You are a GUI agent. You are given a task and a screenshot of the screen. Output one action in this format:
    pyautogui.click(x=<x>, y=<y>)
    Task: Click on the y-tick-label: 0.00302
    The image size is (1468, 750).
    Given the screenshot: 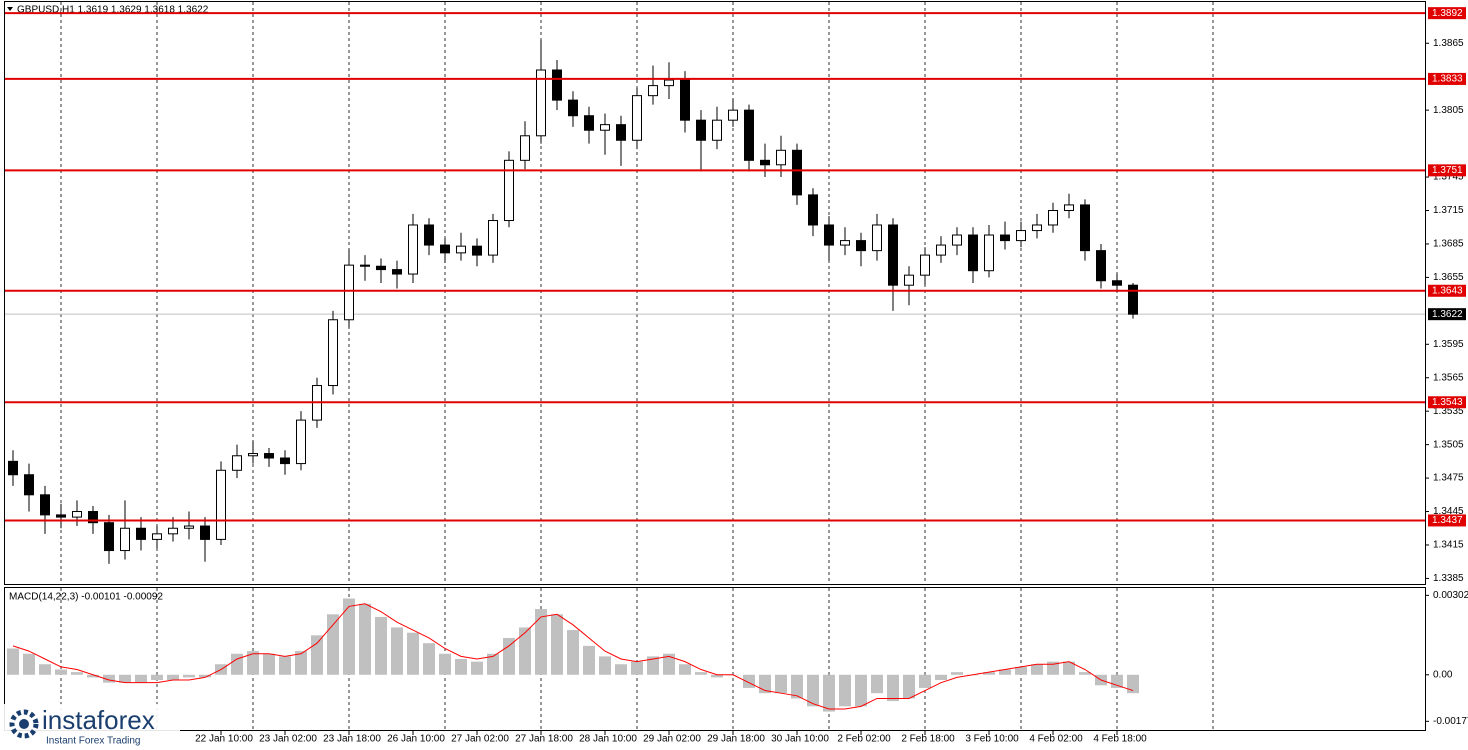 What is the action you would take?
    pyautogui.click(x=1450, y=595)
    